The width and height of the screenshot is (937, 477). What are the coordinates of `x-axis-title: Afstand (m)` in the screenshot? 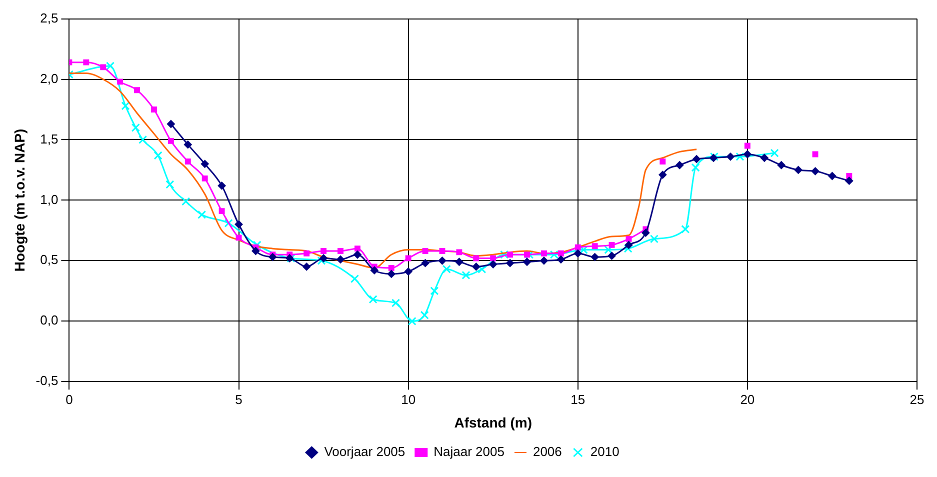 It's located at (493, 422).